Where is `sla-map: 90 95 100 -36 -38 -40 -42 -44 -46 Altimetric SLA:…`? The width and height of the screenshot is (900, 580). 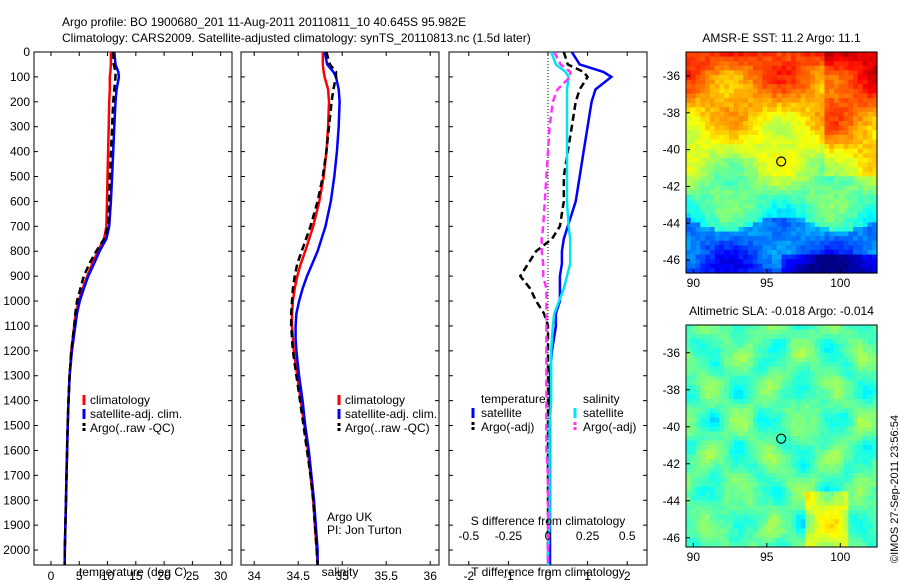
sla-map: 90 95 100 -36 -38 -40 -42 -44 -46 Altimetric SLA:… is located at coordinates (770, 434).